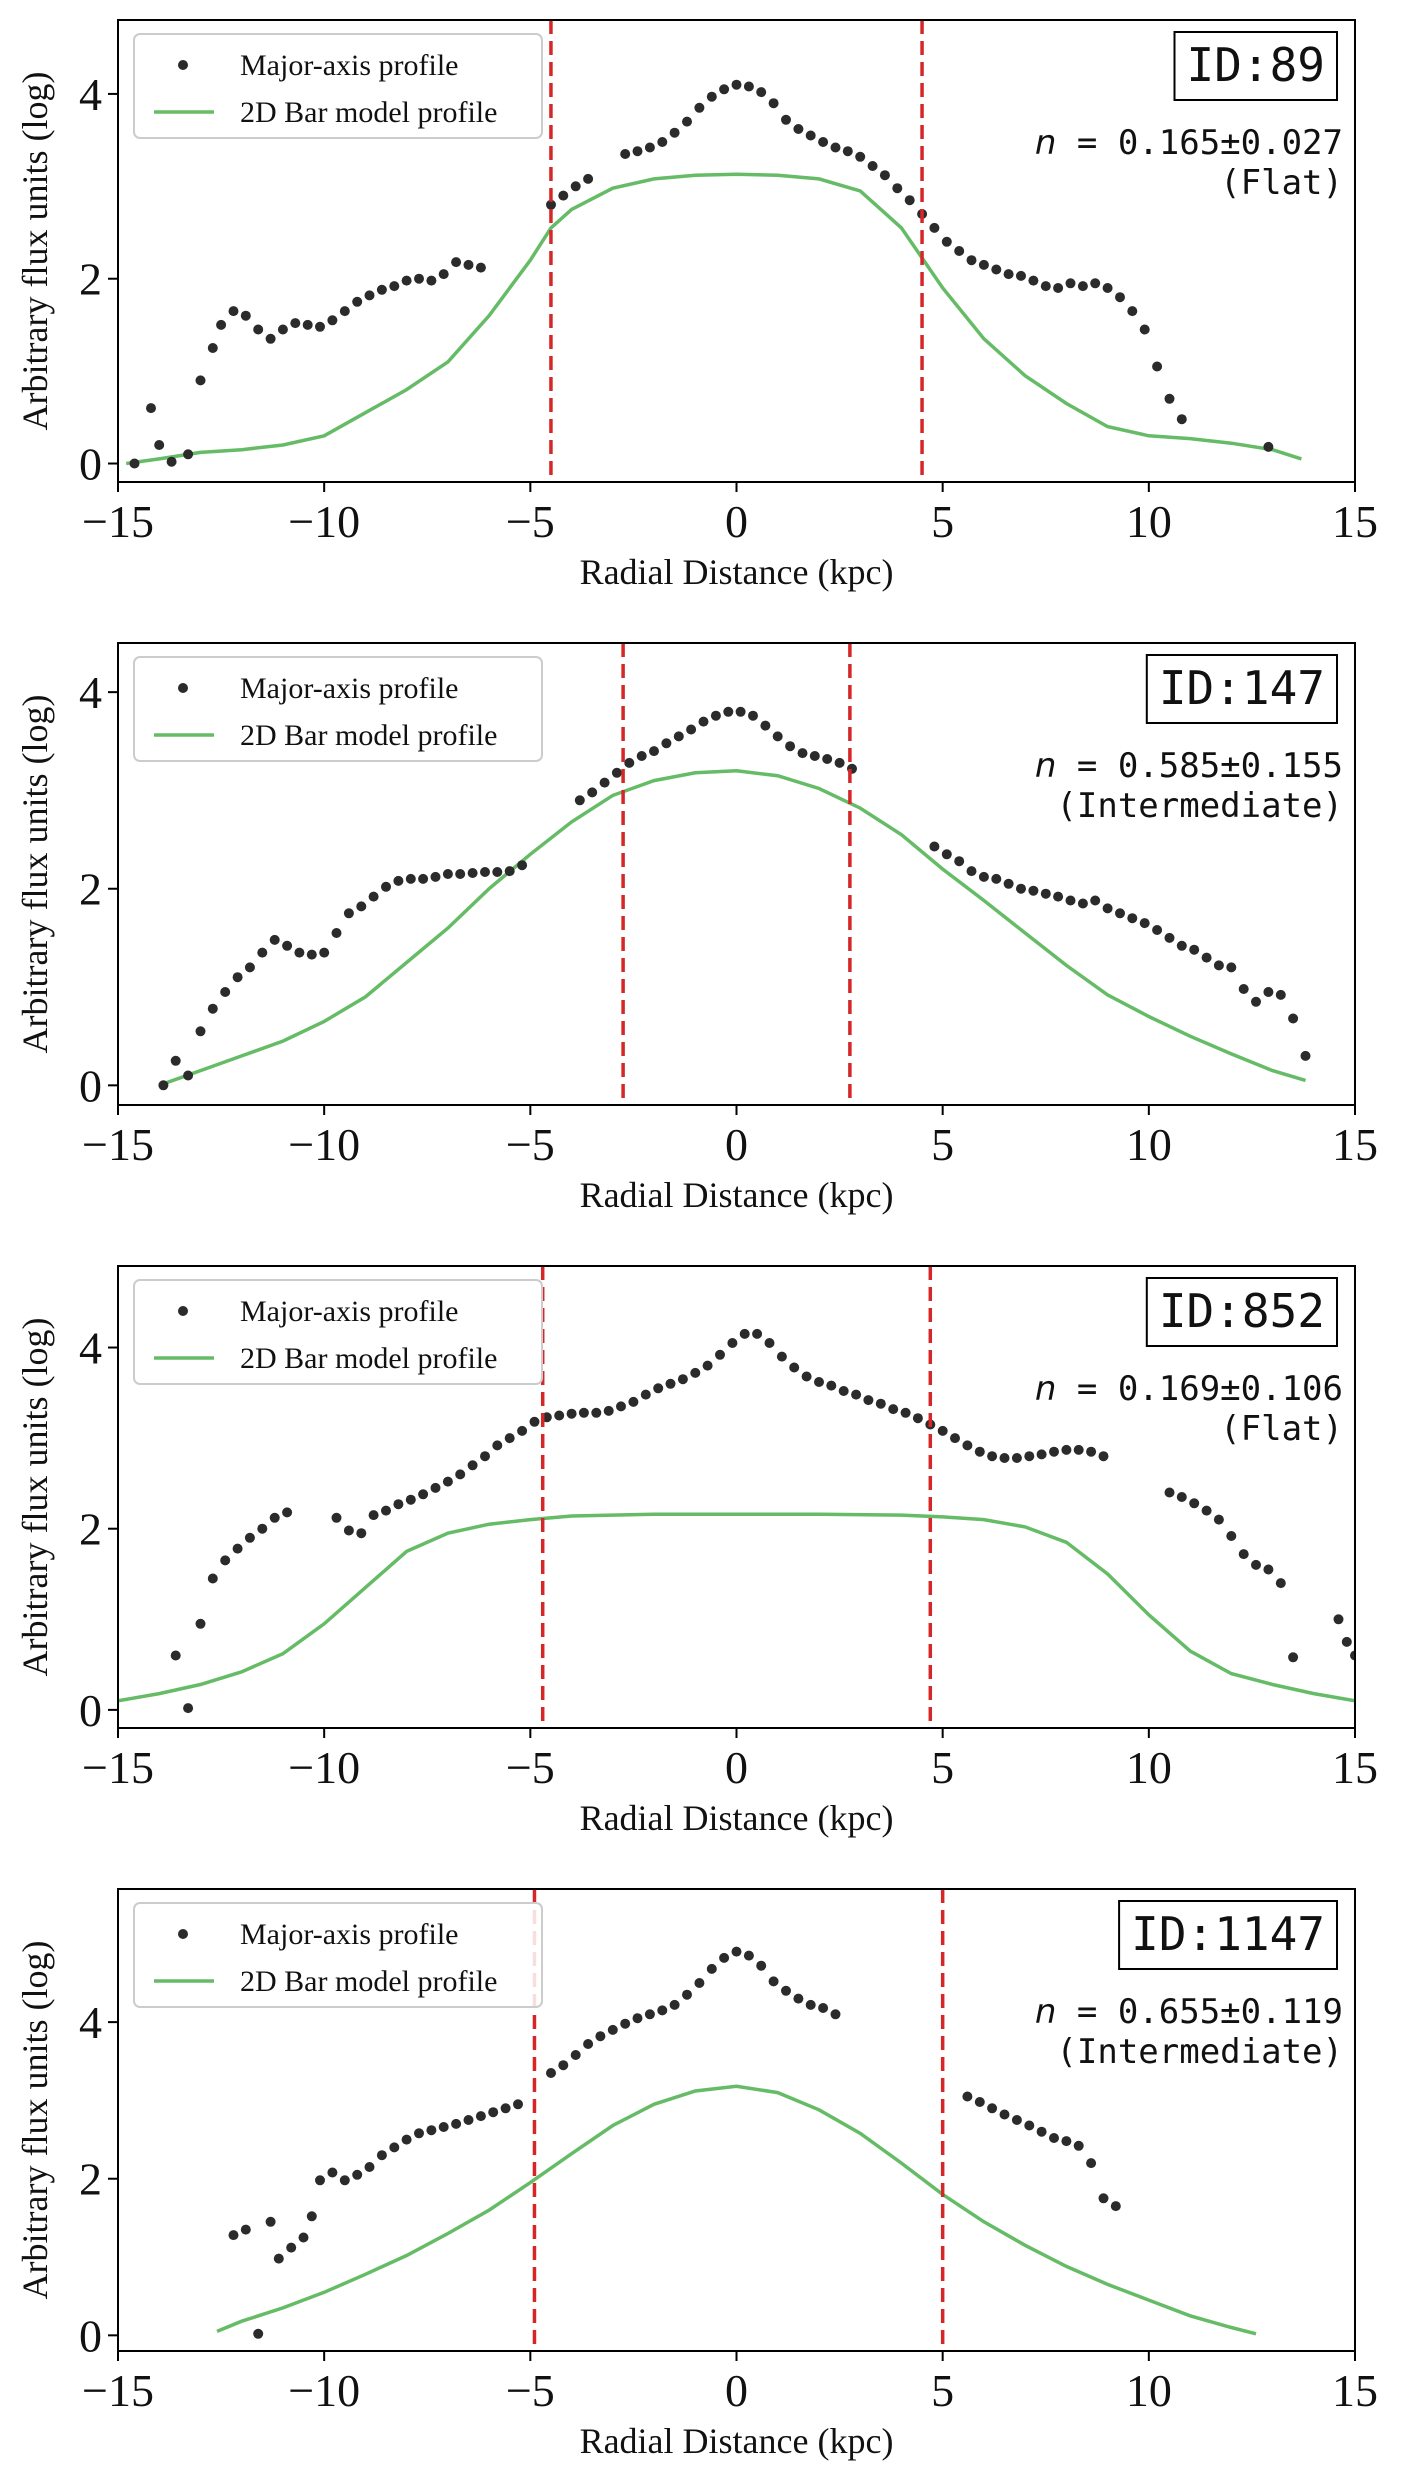  I want to click on x-tick-label: 15, so click(1355, 521).